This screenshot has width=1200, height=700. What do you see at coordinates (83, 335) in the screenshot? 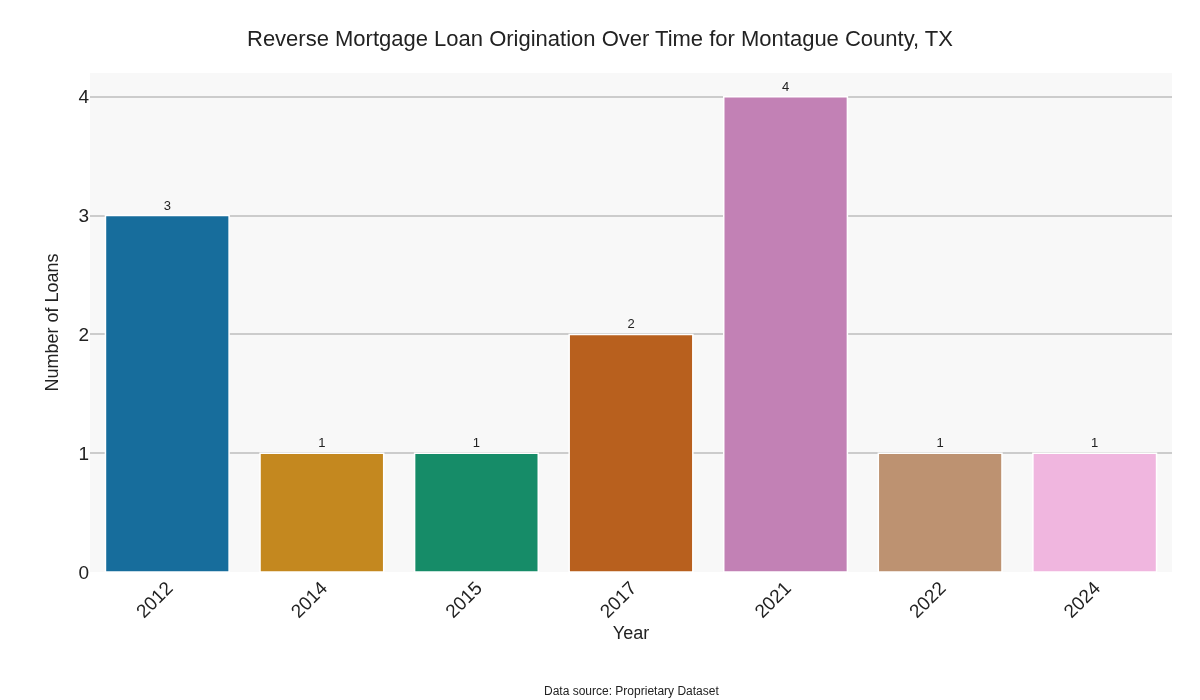
I see `y-tick-label: 2` at bounding box center [83, 335].